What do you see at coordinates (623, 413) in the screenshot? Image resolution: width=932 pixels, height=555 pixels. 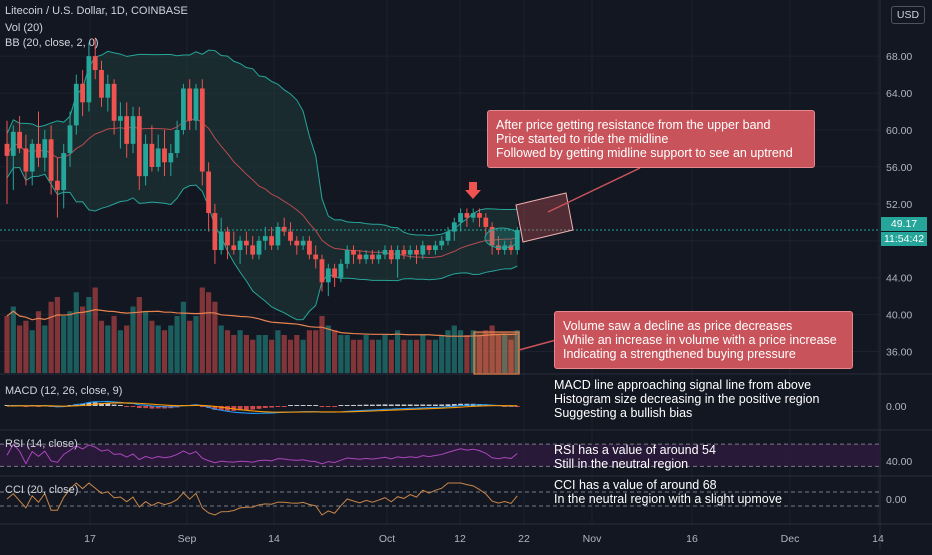 I see `macd-note-line-3: Suggesting a bullish bias` at bounding box center [623, 413].